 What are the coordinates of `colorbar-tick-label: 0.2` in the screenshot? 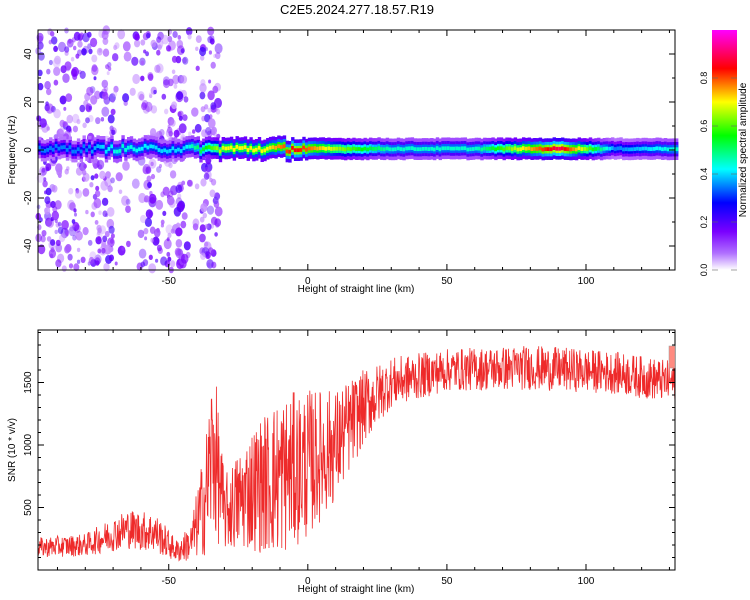 It's located at (704, 222).